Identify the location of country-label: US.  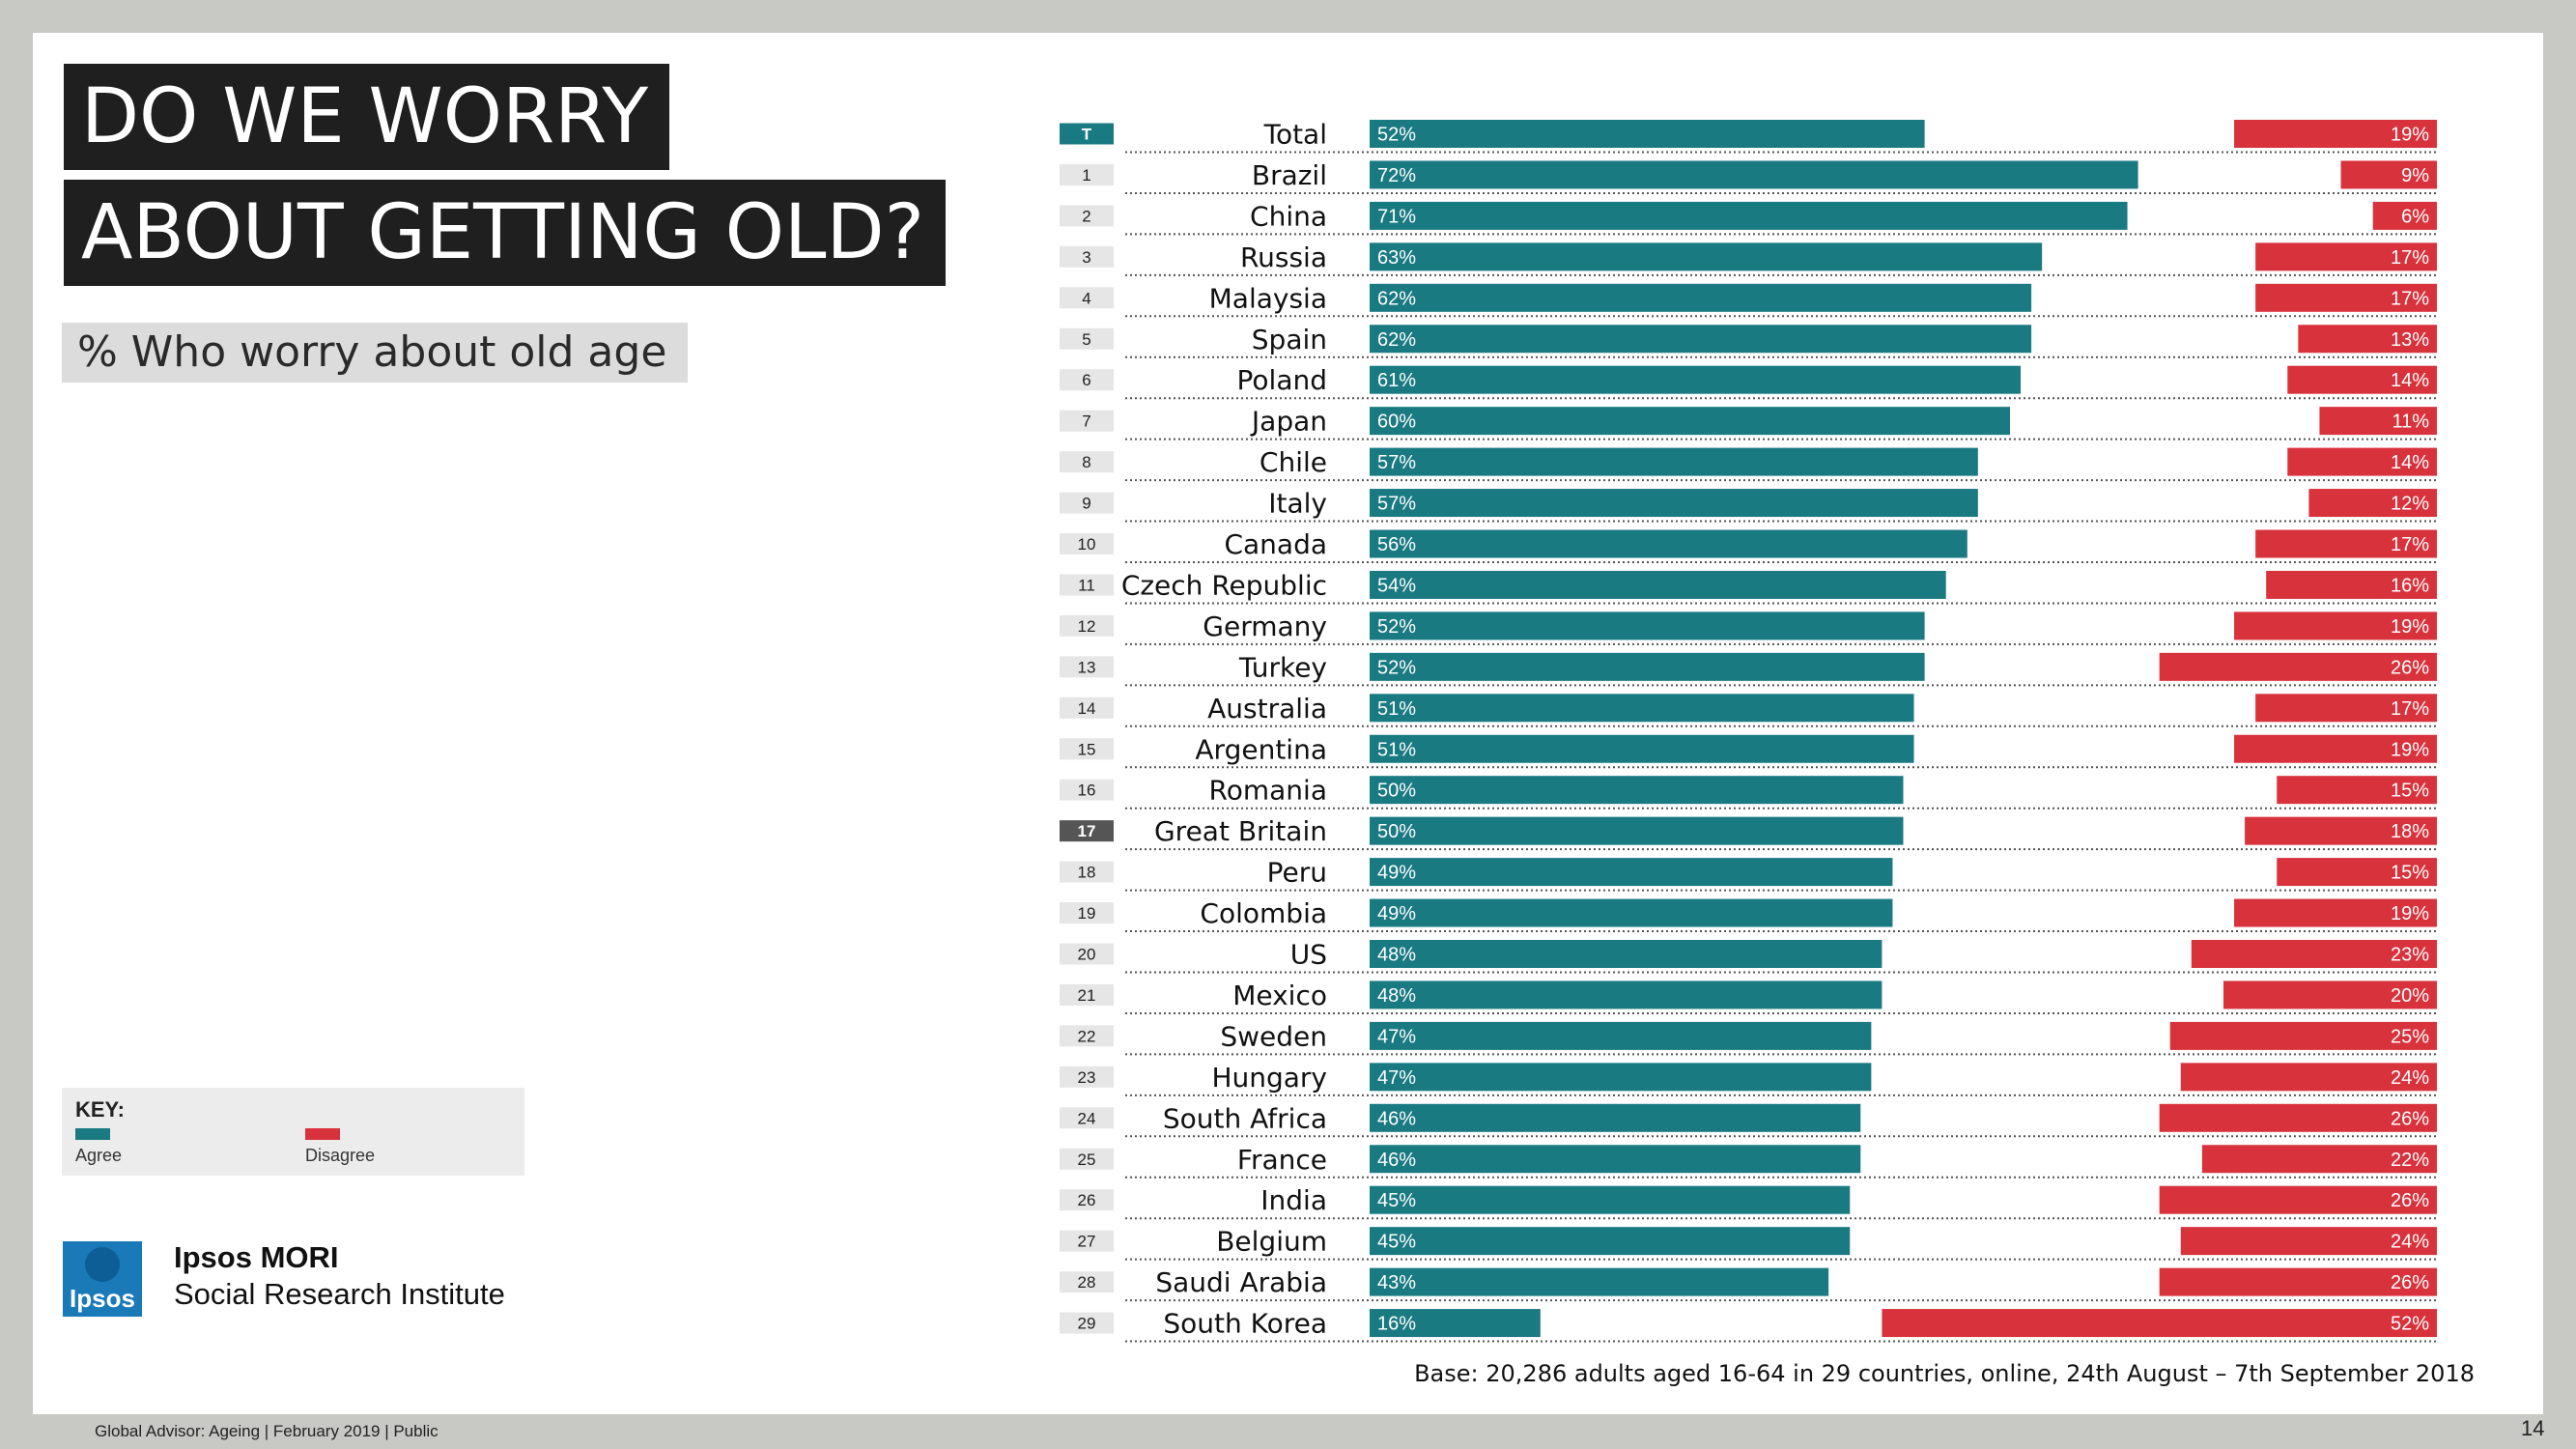
(1308, 955).